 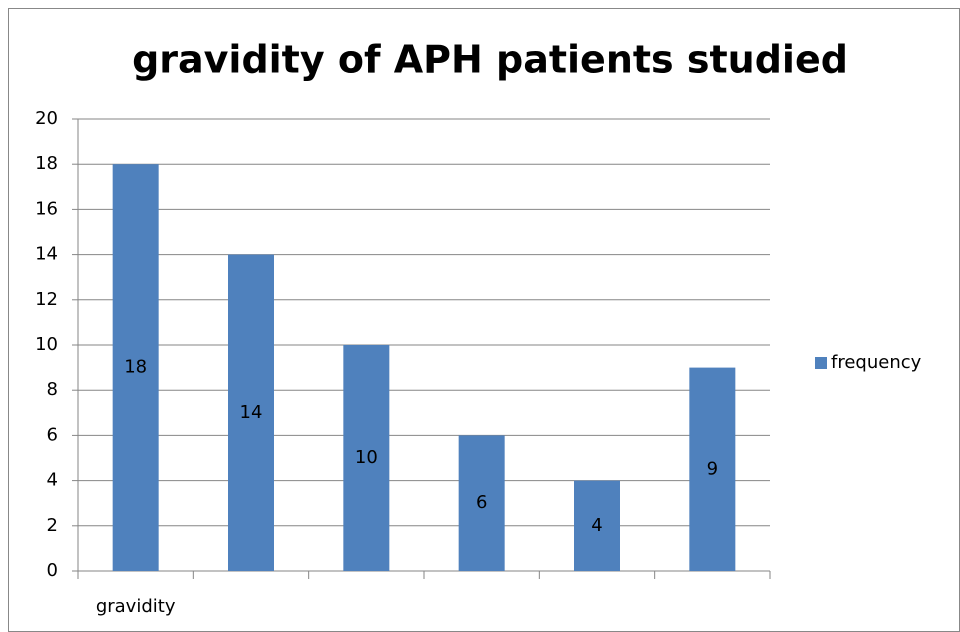 I want to click on y-tick-label: 16, so click(x=46, y=208).